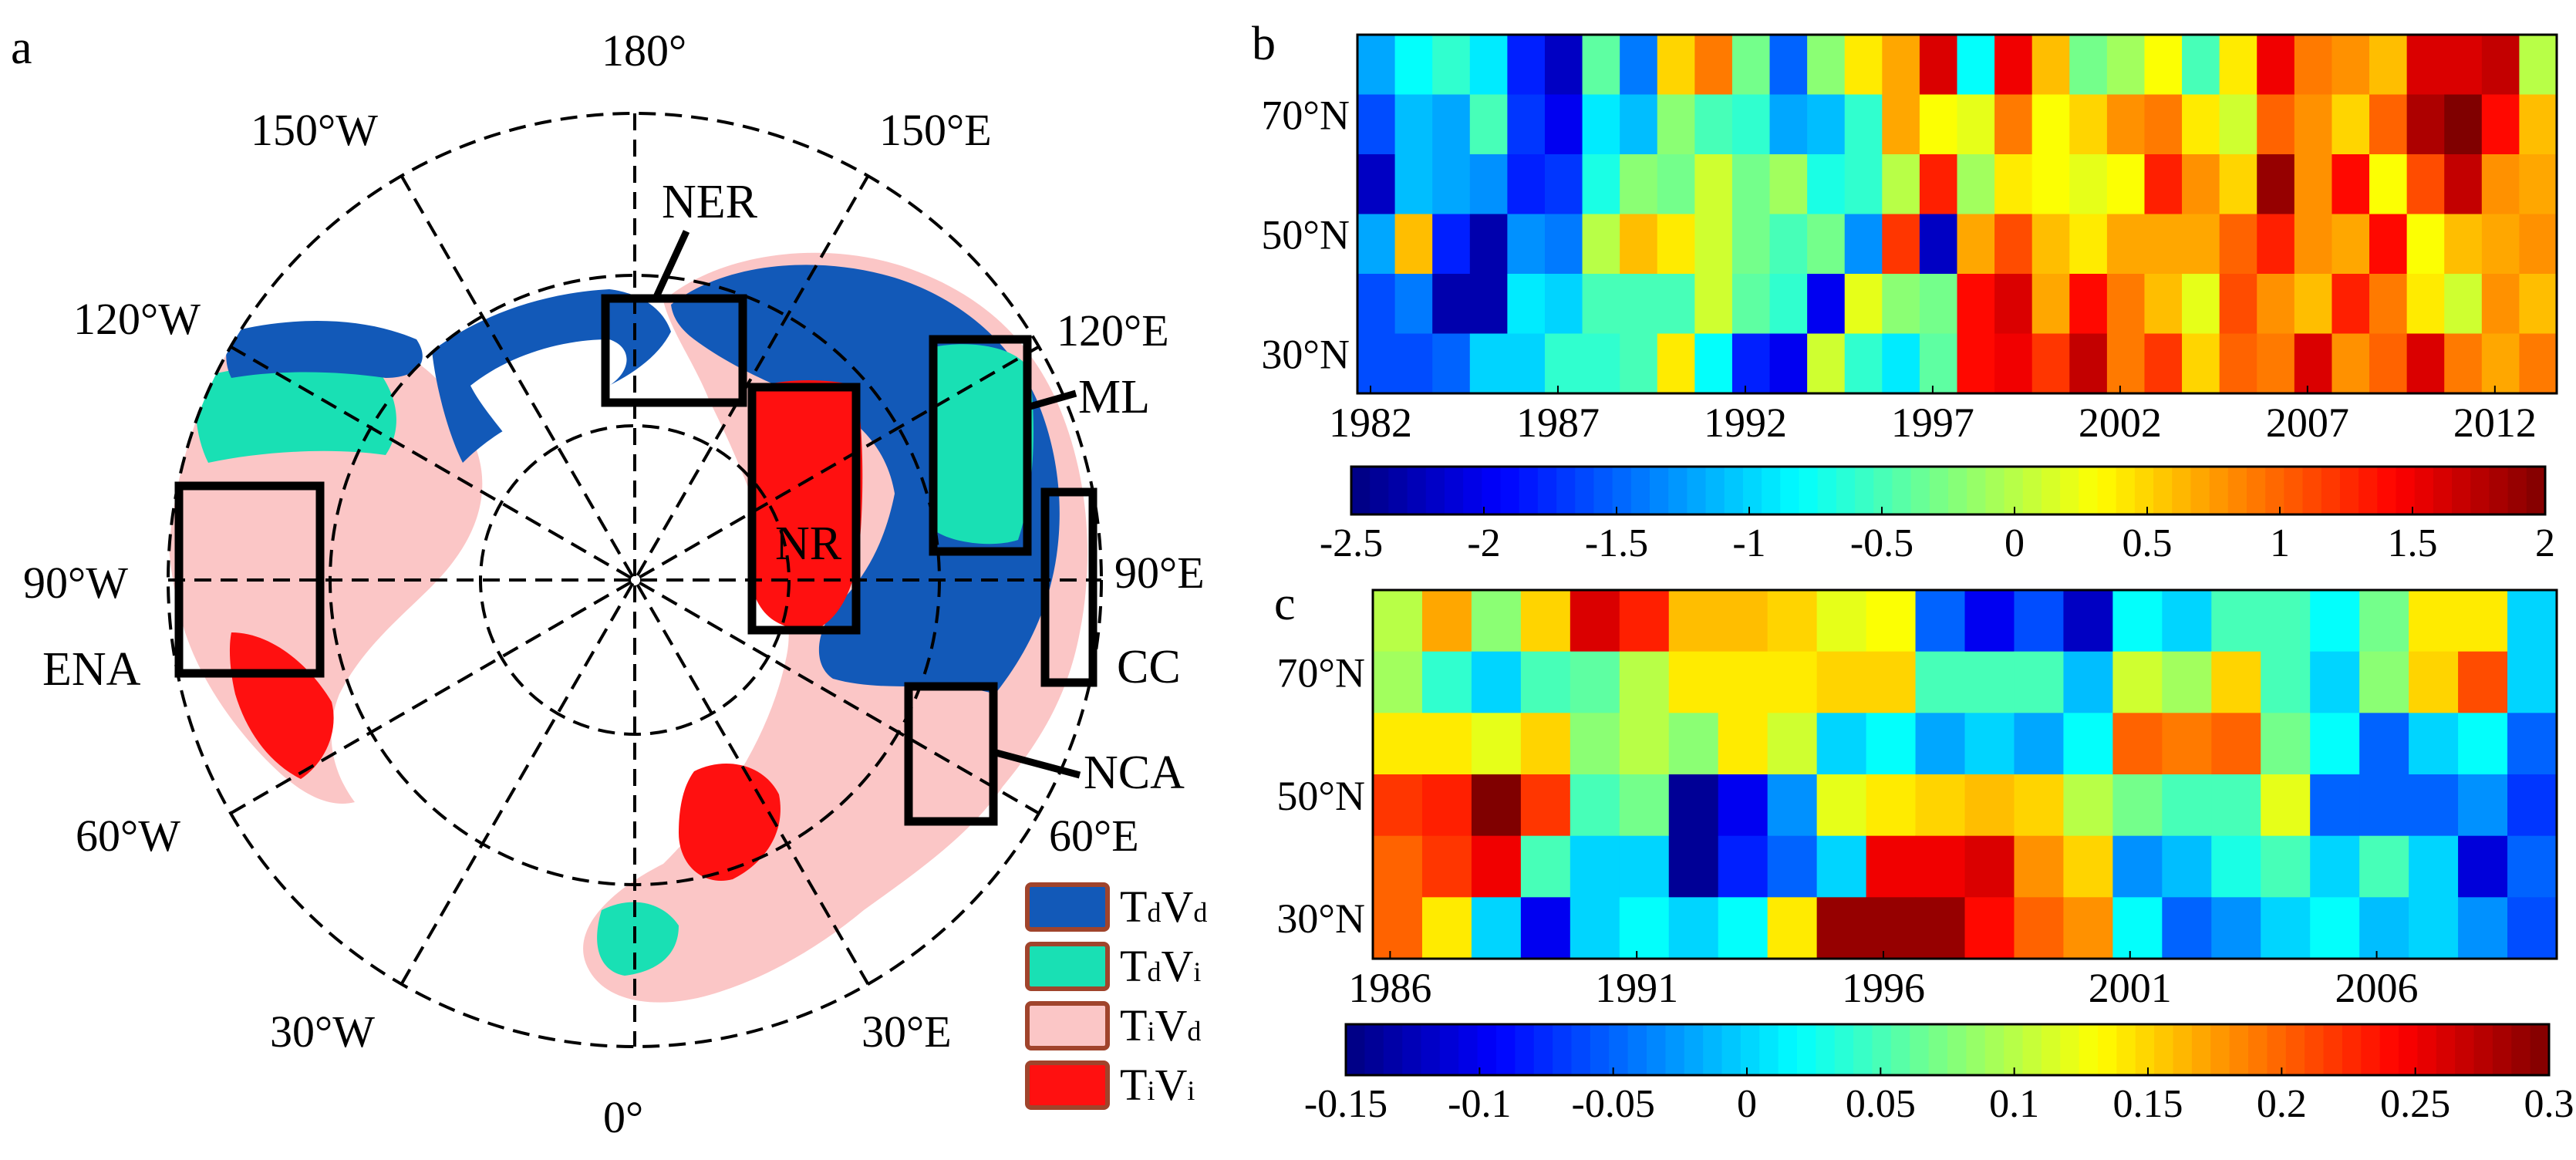  I want to click on leader-ner, so click(671, 265).